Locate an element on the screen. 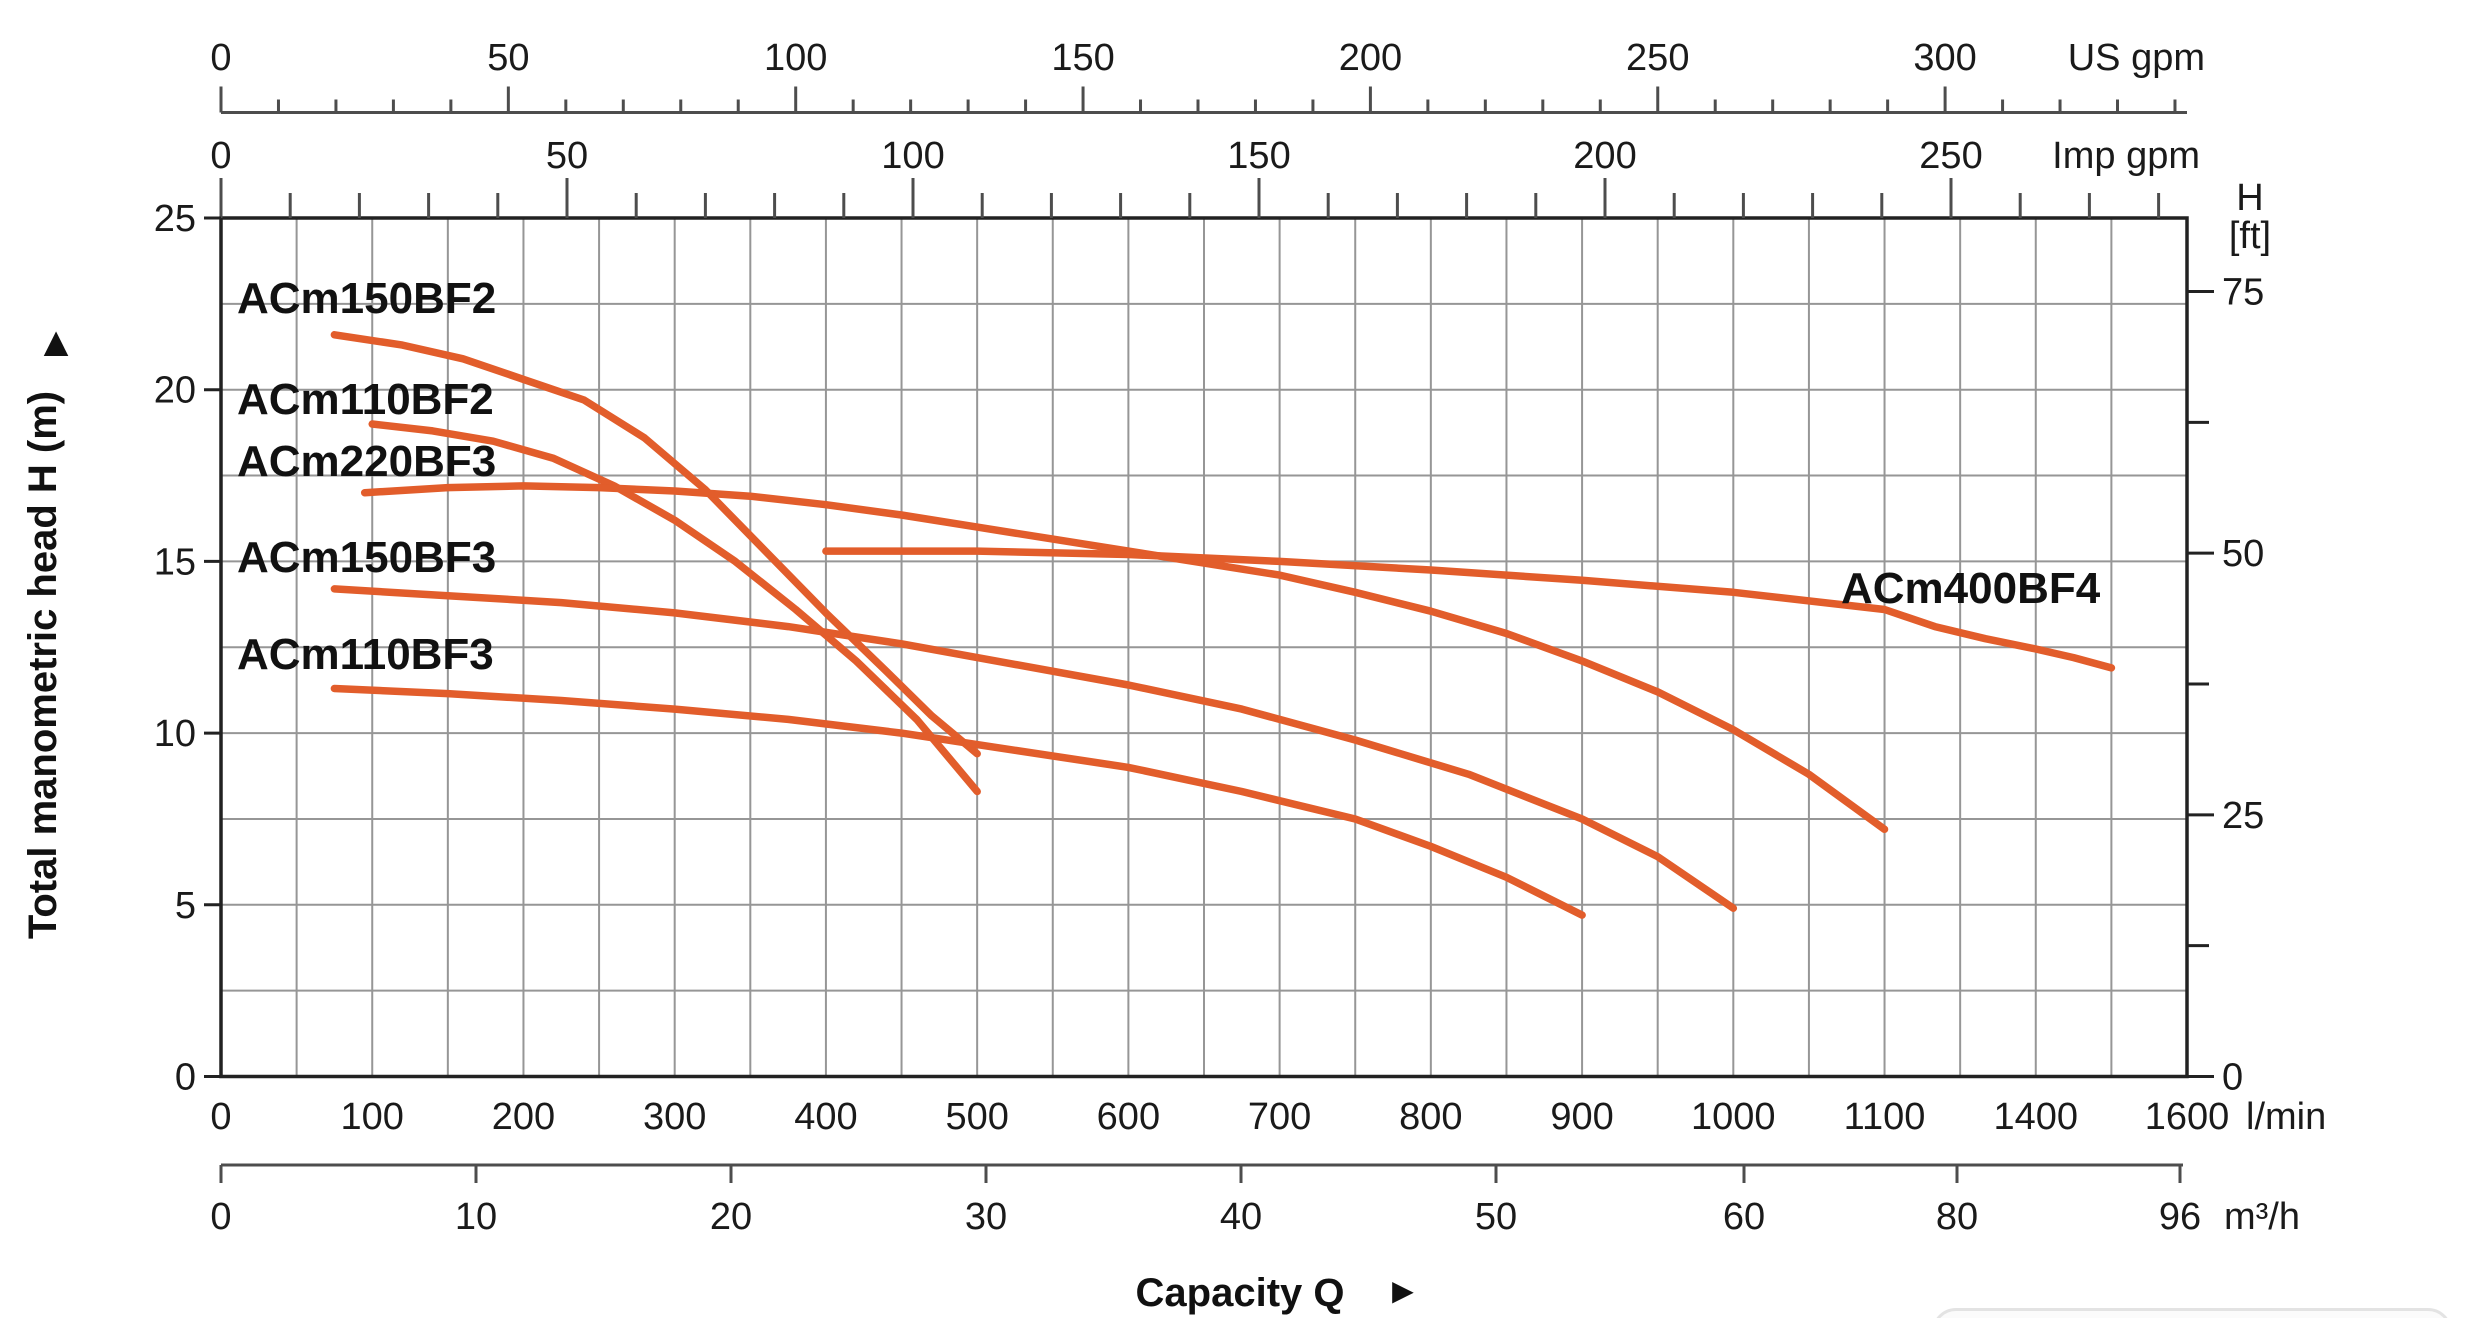  head-m-tick-label: 0 is located at coordinates (185, 1078).